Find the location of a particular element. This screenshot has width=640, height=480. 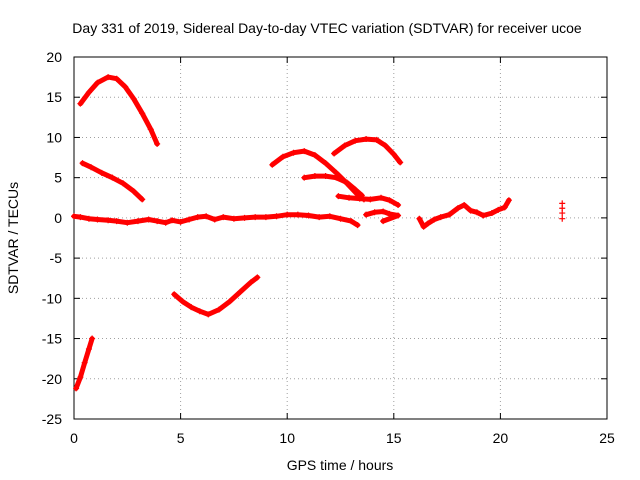

y-tick-label: 20 is located at coordinates (54, 57).